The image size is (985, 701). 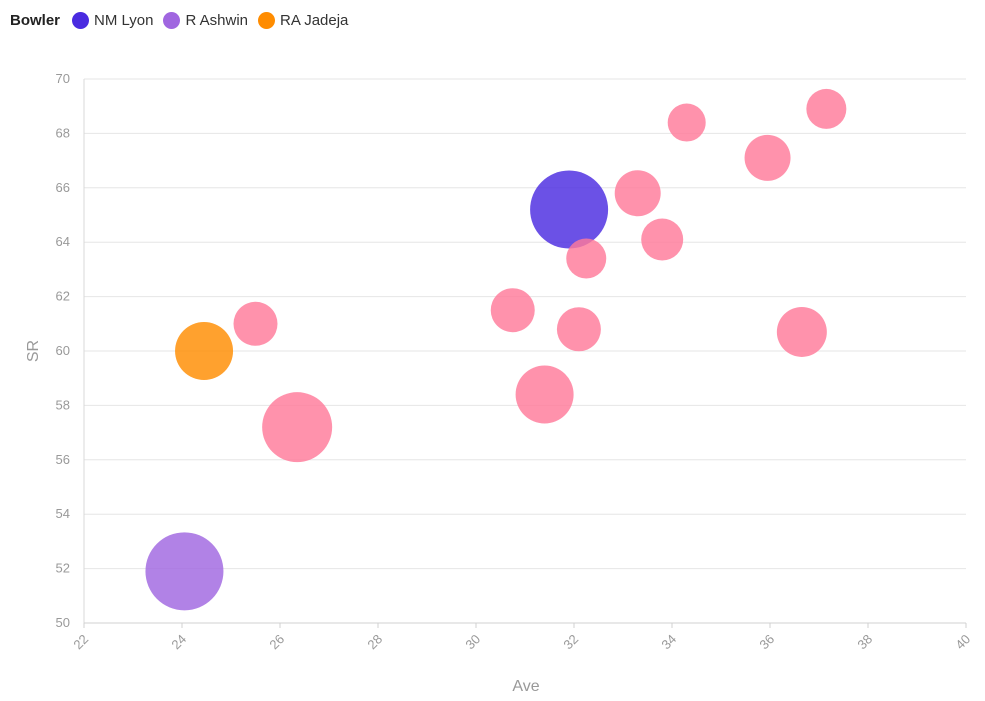 I want to click on y-tick-label: 64, so click(x=63, y=241).